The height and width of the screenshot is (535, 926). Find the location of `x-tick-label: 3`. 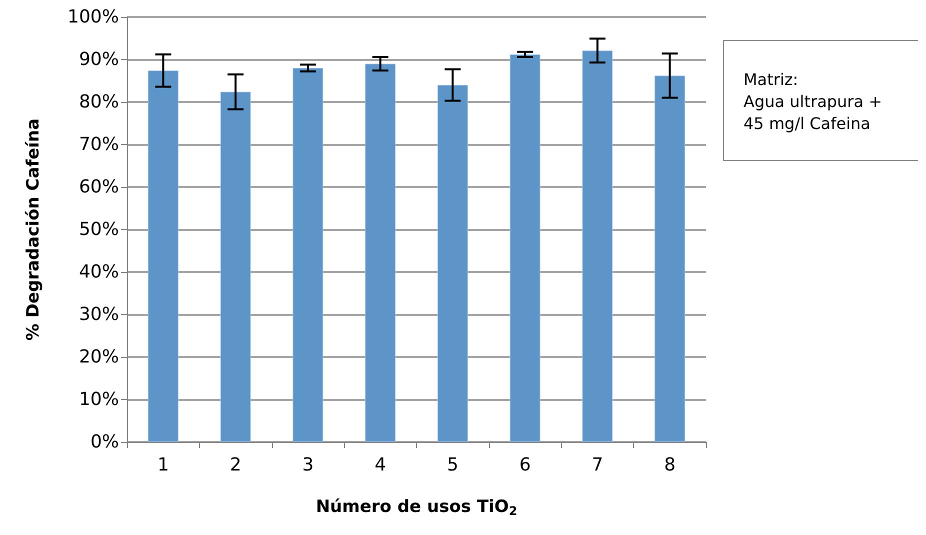

x-tick-label: 3 is located at coordinates (308, 465).